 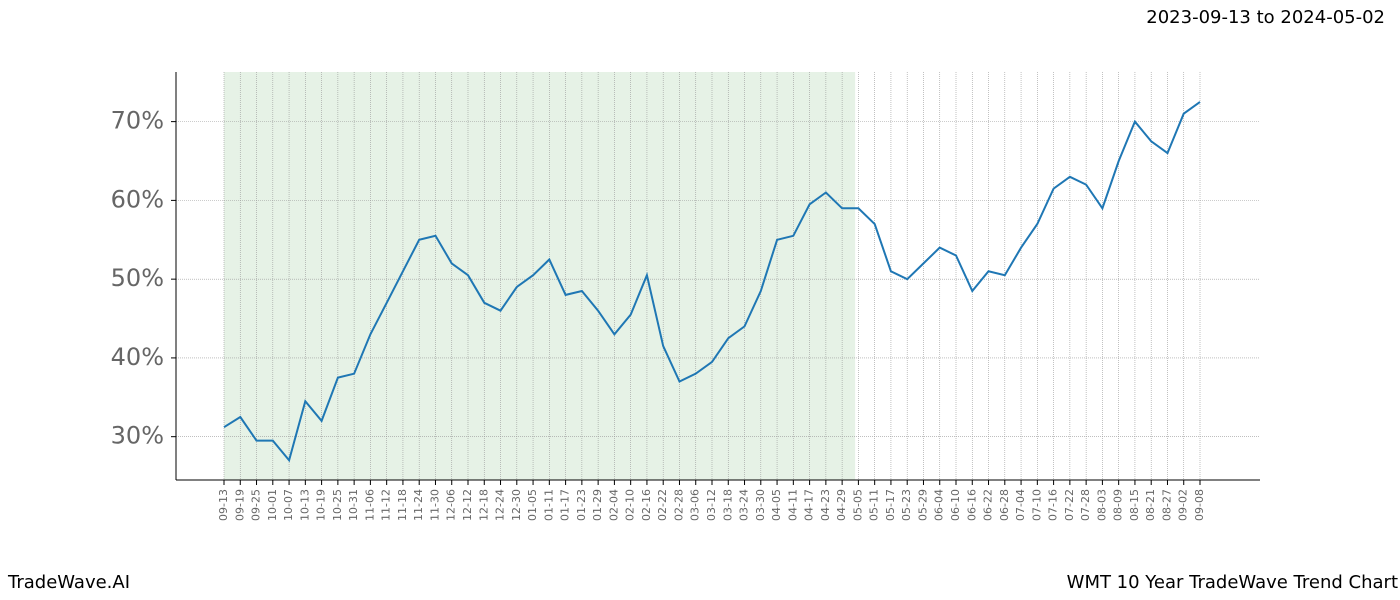 What do you see at coordinates (727, 505) in the screenshot?
I see `x-tick-label: 03-18` at bounding box center [727, 505].